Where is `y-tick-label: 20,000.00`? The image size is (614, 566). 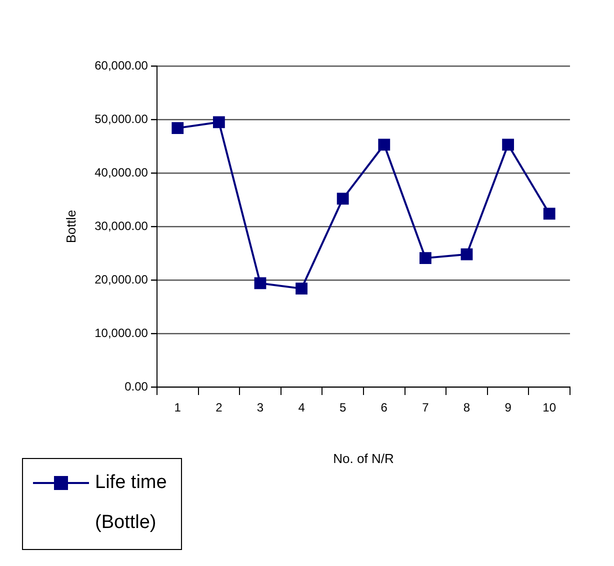
y-tick-label: 20,000.00 is located at coordinates (121, 279).